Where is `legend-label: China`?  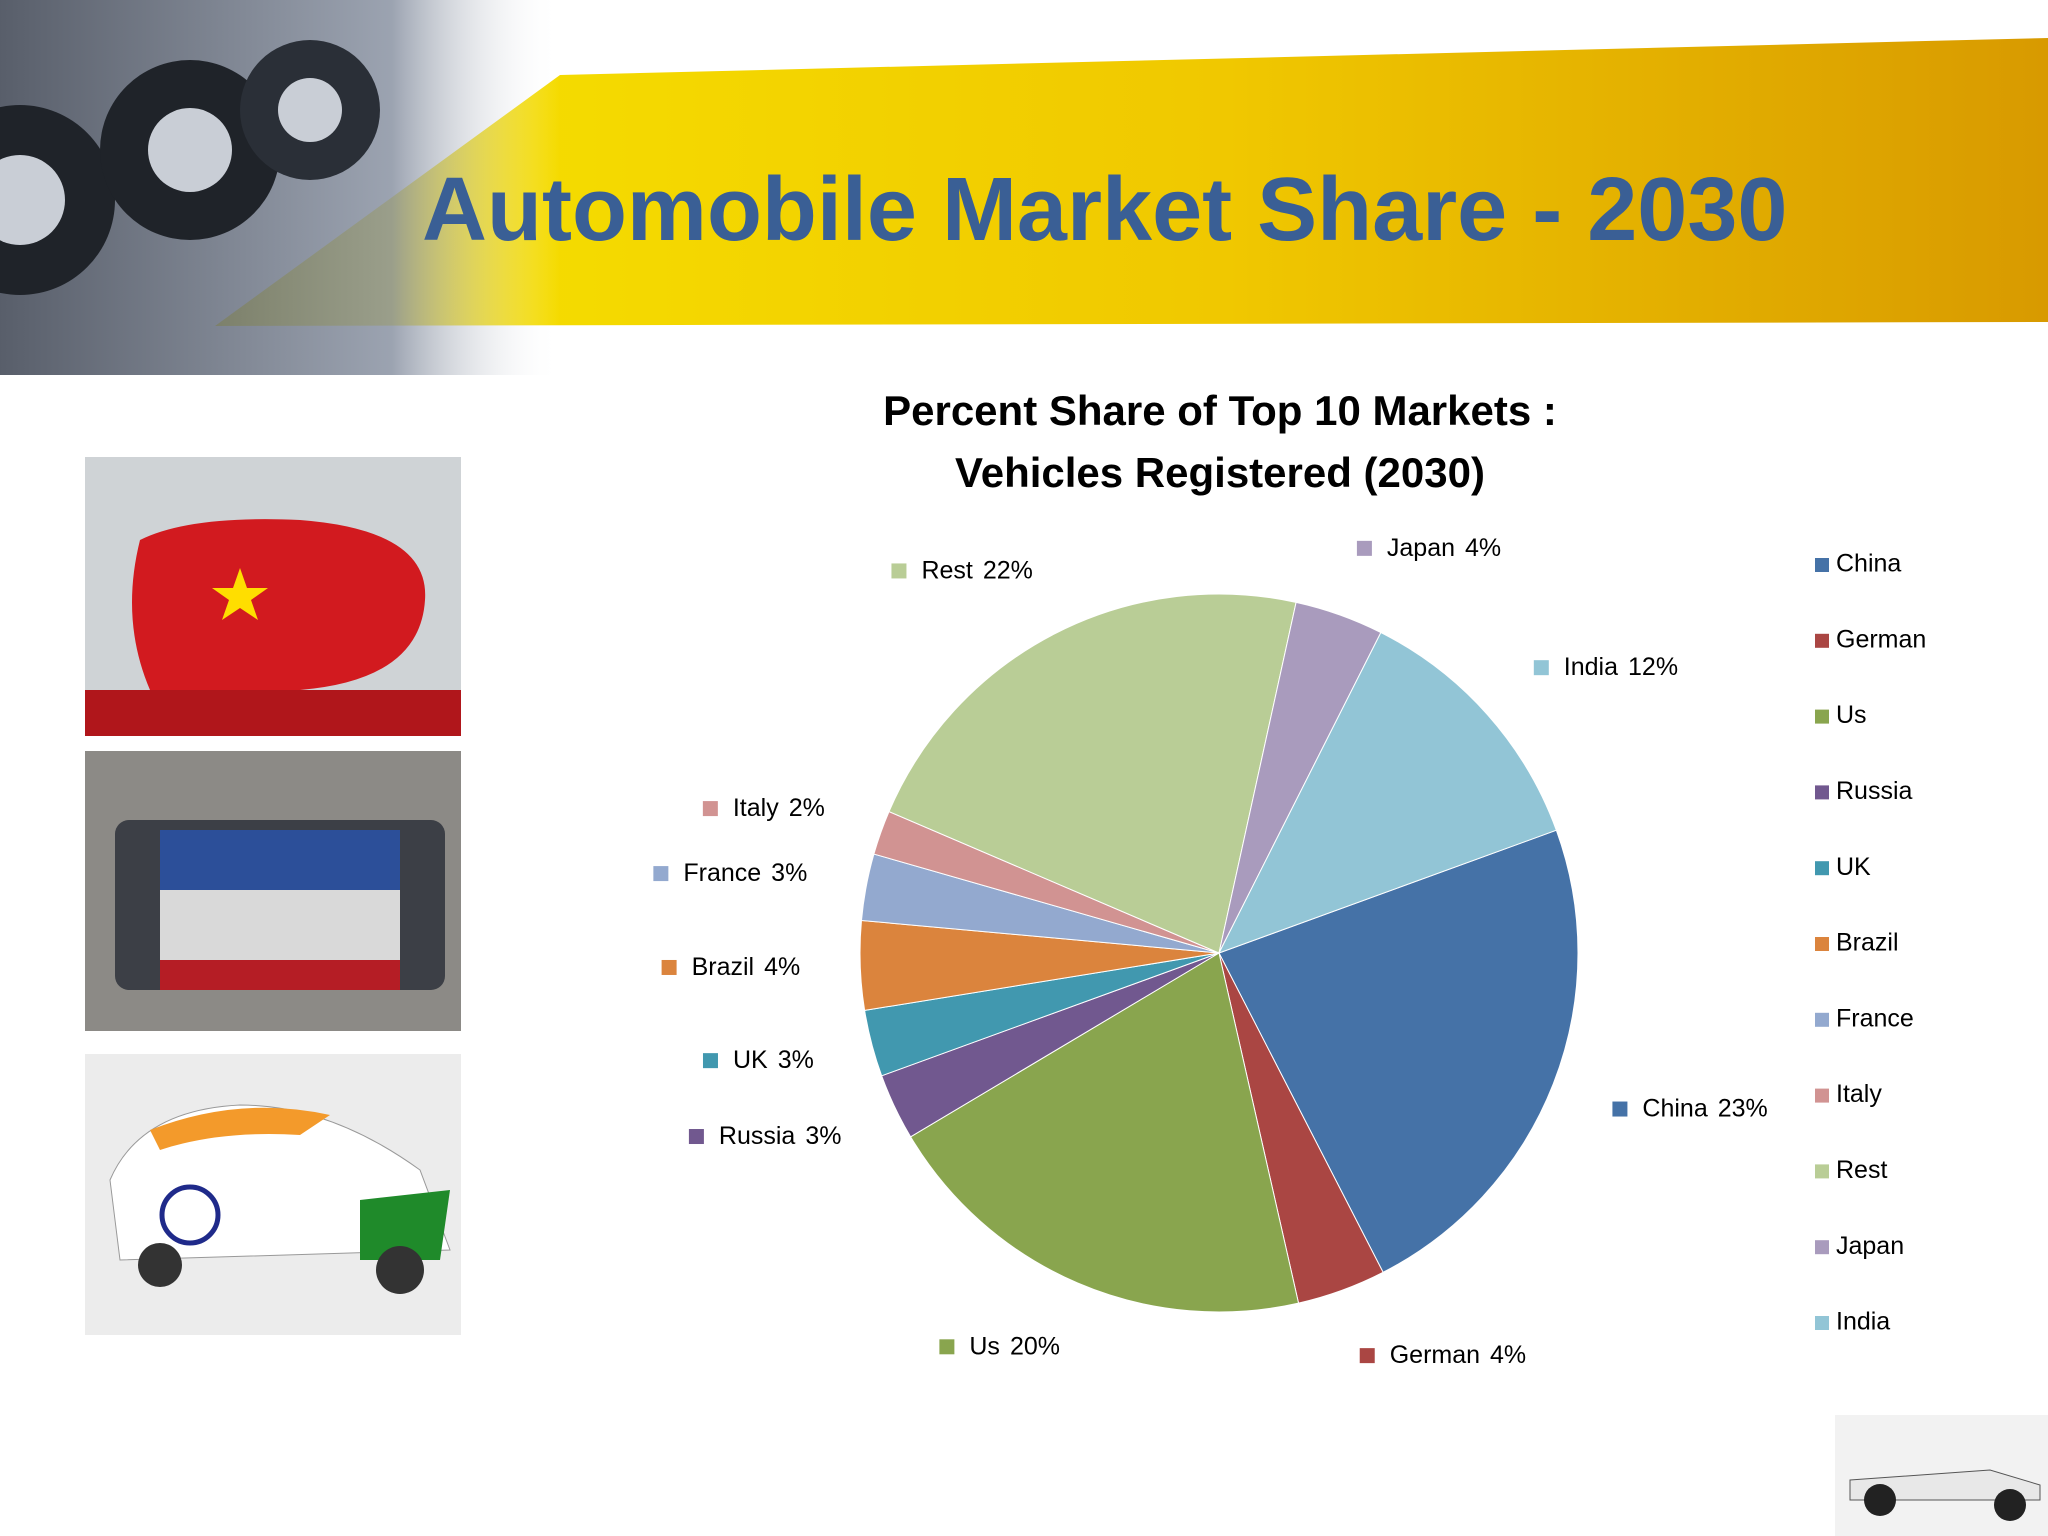 legend-label: China is located at coordinates (1868, 564).